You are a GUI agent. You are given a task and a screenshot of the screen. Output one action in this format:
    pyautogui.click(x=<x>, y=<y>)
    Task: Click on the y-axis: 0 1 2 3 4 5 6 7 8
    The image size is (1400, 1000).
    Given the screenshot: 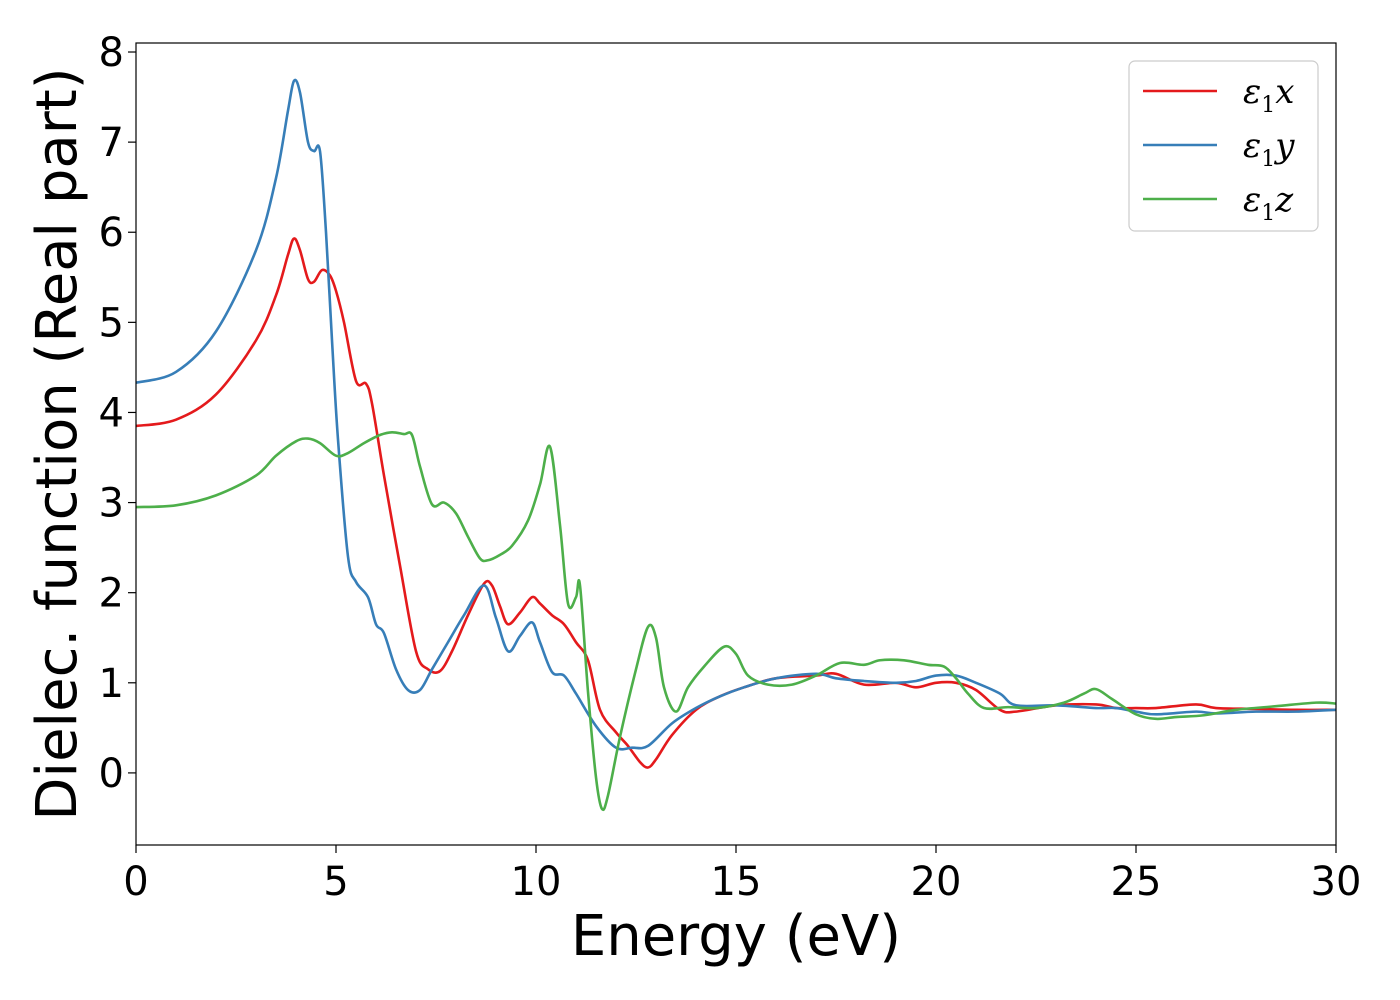 What is the action you would take?
    pyautogui.click(x=117, y=413)
    